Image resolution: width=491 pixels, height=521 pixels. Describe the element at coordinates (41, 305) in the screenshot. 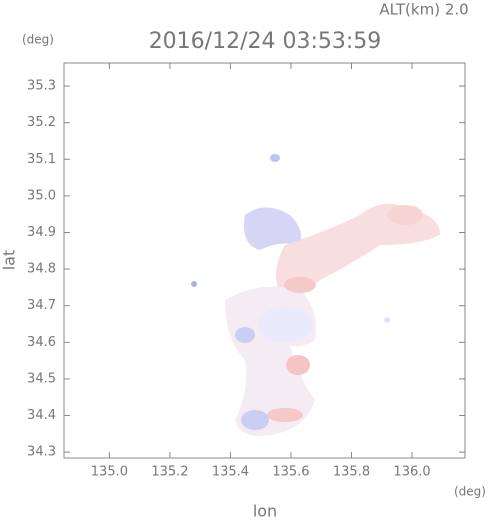

I see `y-tick-label: 34.7` at that location.